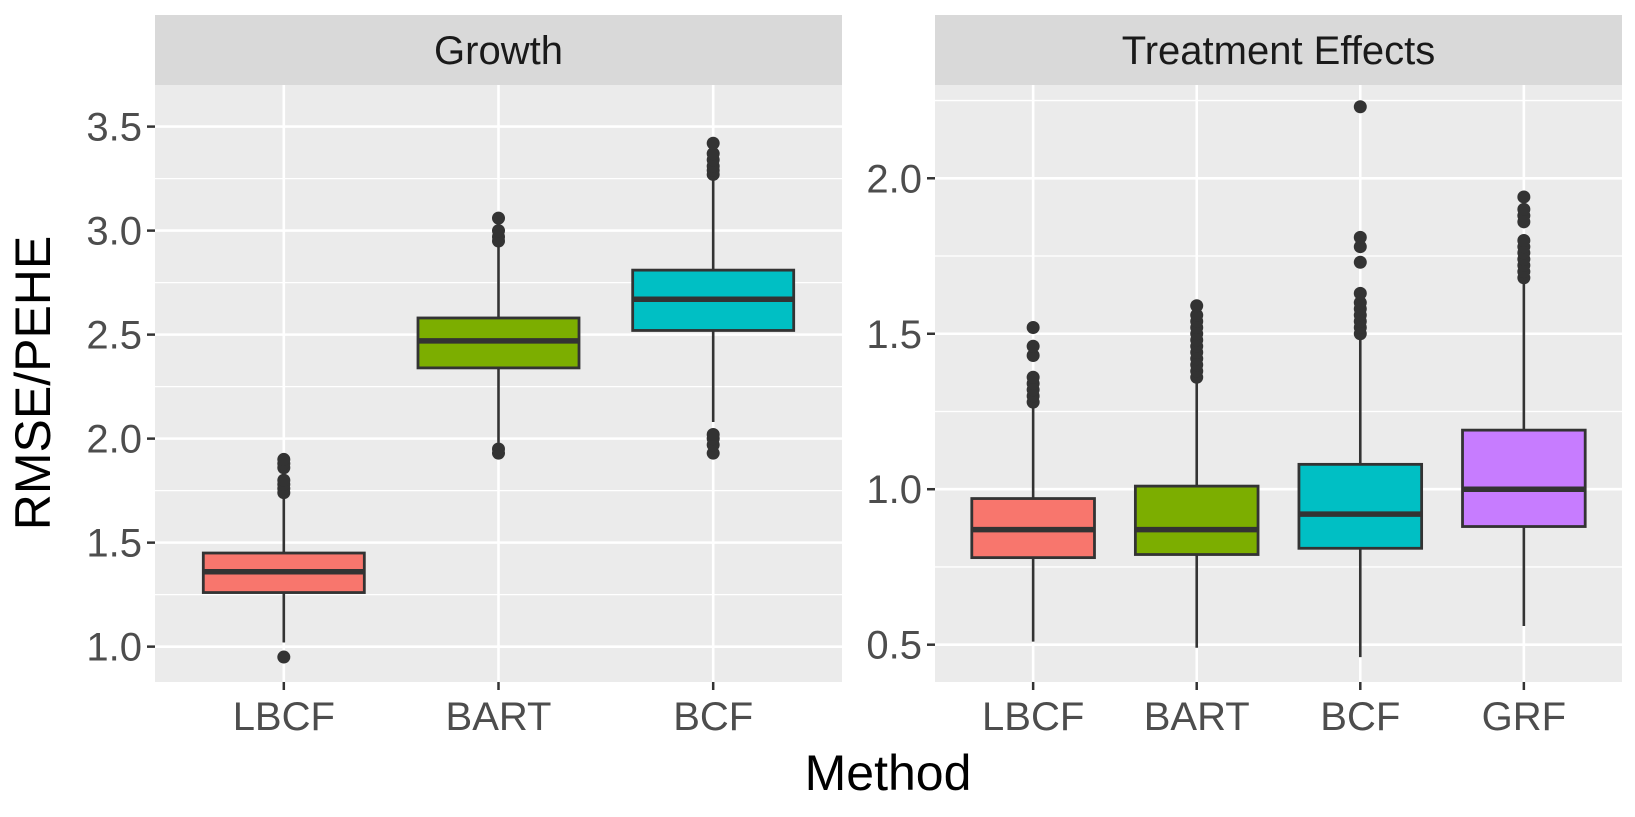 The width and height of the screenshot is (1635, 817). What do you see at coordinates (284, 717) in the screenshot?
I see `growth-x-tick-label: LBCF` at bounding box center [284, 717].